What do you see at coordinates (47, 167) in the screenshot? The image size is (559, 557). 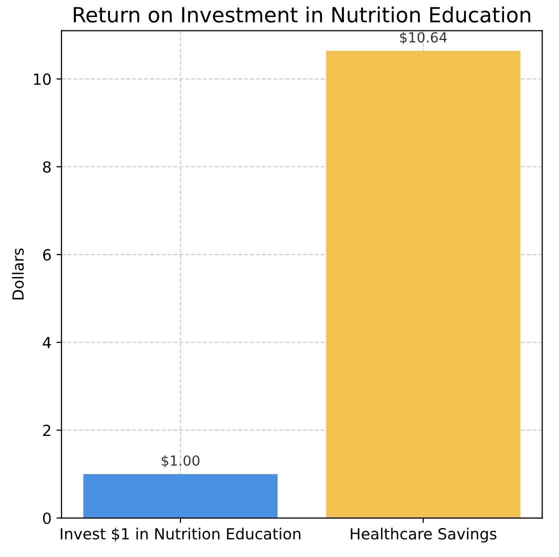 I see `y-tick-label: 8` at bounding box center [47, 167].